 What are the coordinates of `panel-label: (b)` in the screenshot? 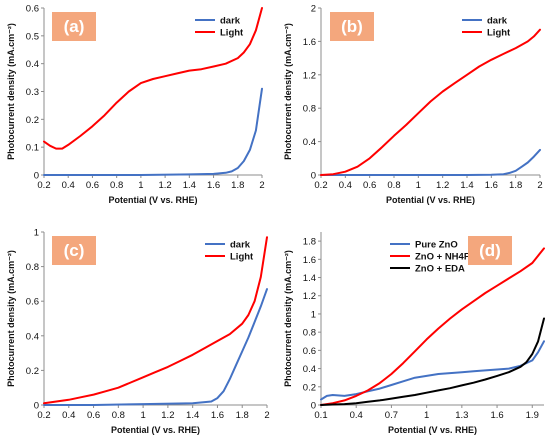 It's located at (352, 26).